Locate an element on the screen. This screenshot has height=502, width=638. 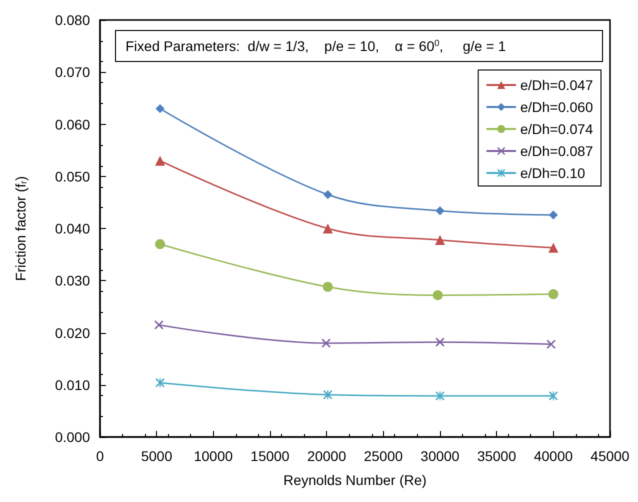
x-tick-label: 35000 is located at coordinates (496, 456).